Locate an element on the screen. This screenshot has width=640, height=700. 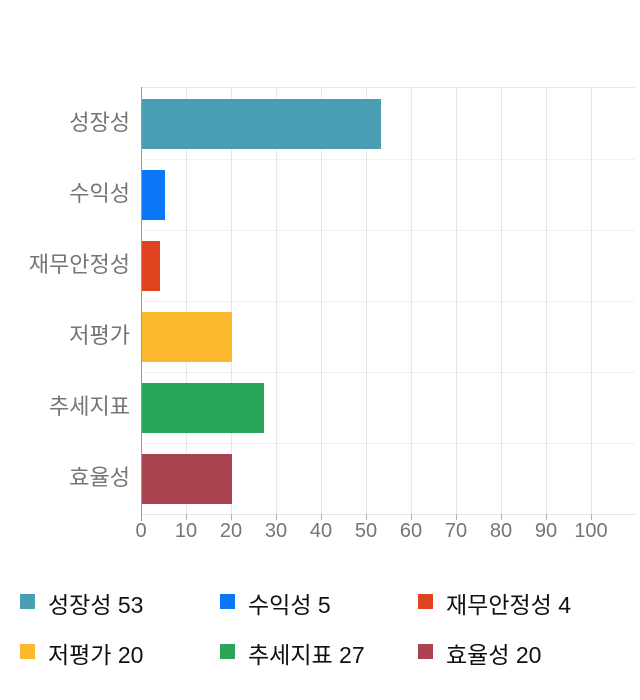
x-tick-label: 100 is located at coordinates (591, 531).